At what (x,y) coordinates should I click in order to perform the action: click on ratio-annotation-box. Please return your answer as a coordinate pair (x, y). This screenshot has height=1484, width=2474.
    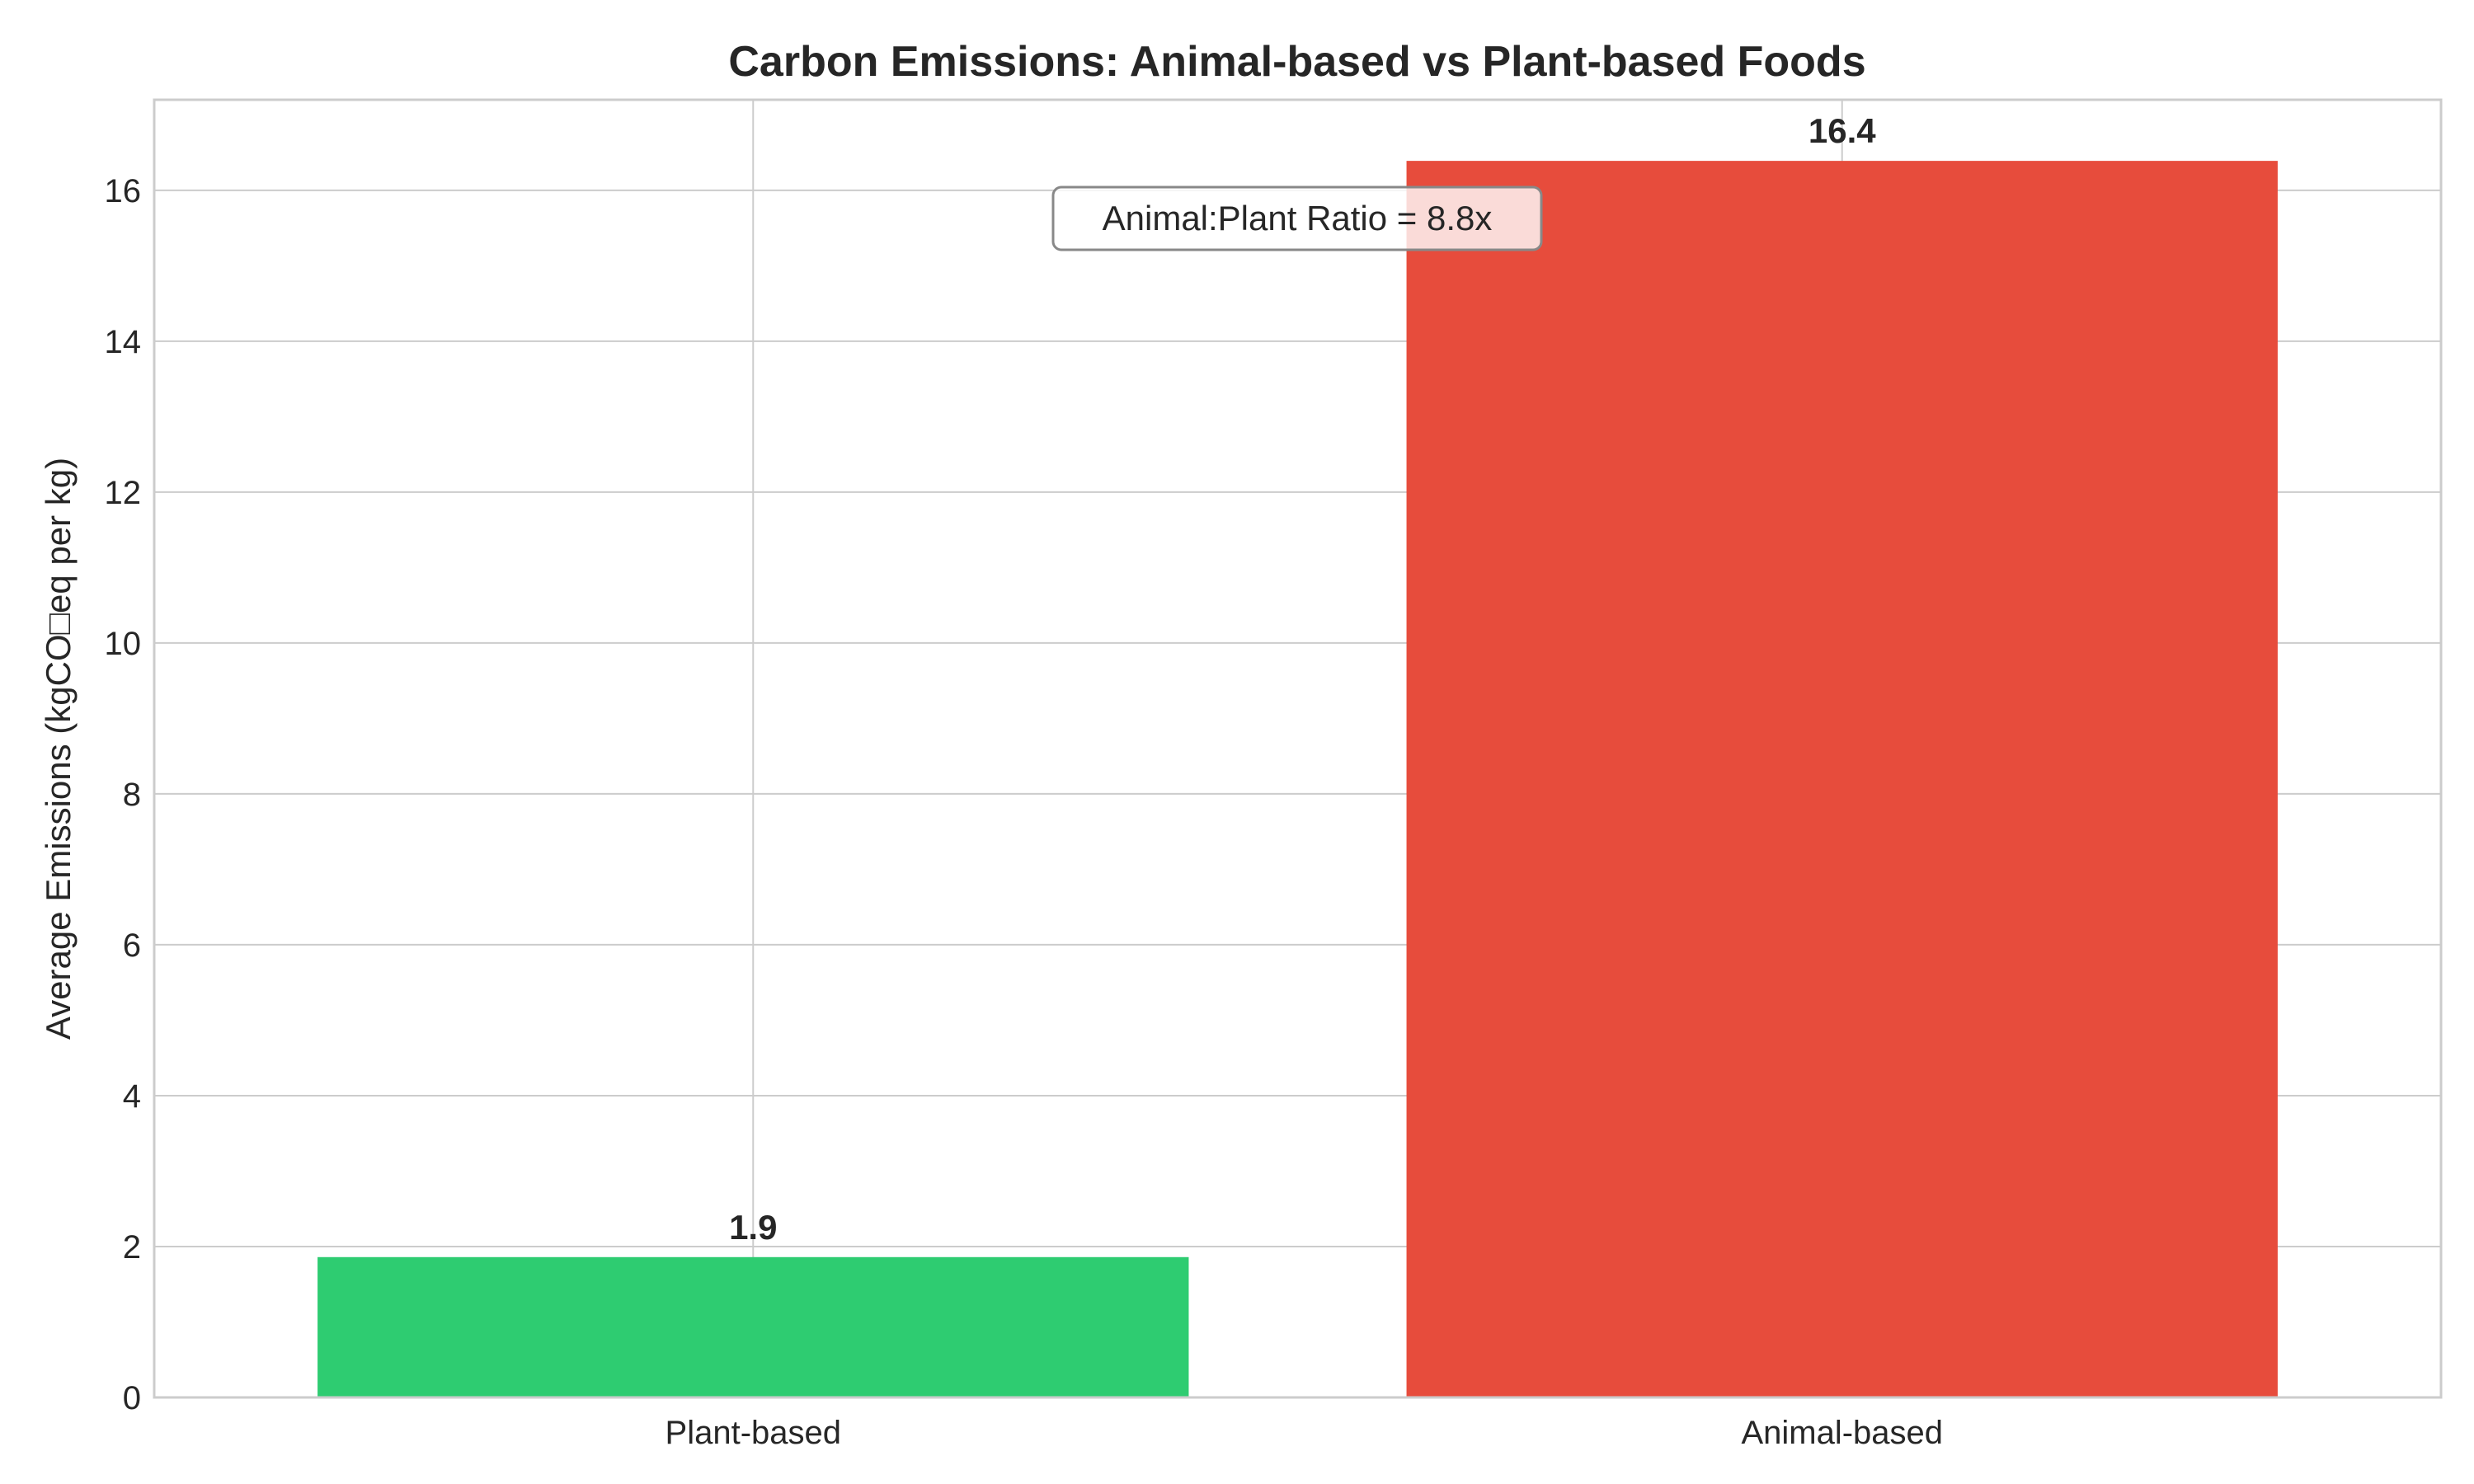
    Looking at the image, I should click on (1297, 219).